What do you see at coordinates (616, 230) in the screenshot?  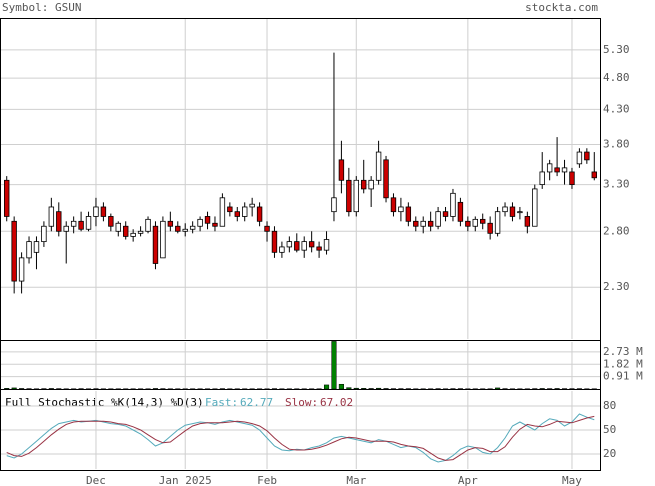 I see `y-tick-label: 2.80` at bounding box center [616, 230].